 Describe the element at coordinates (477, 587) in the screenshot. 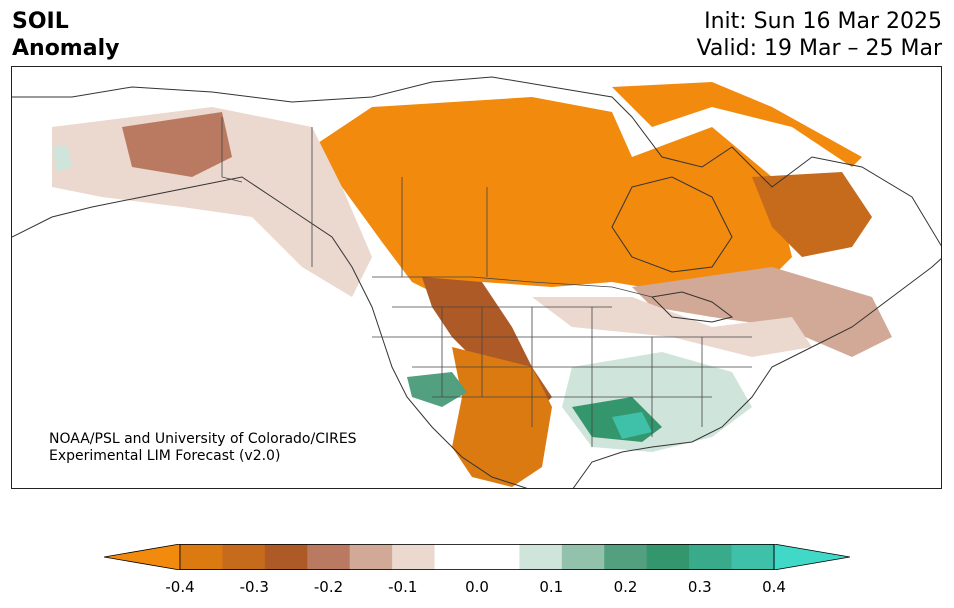

I see `colorbar-tick-label: 0.0` at that location.